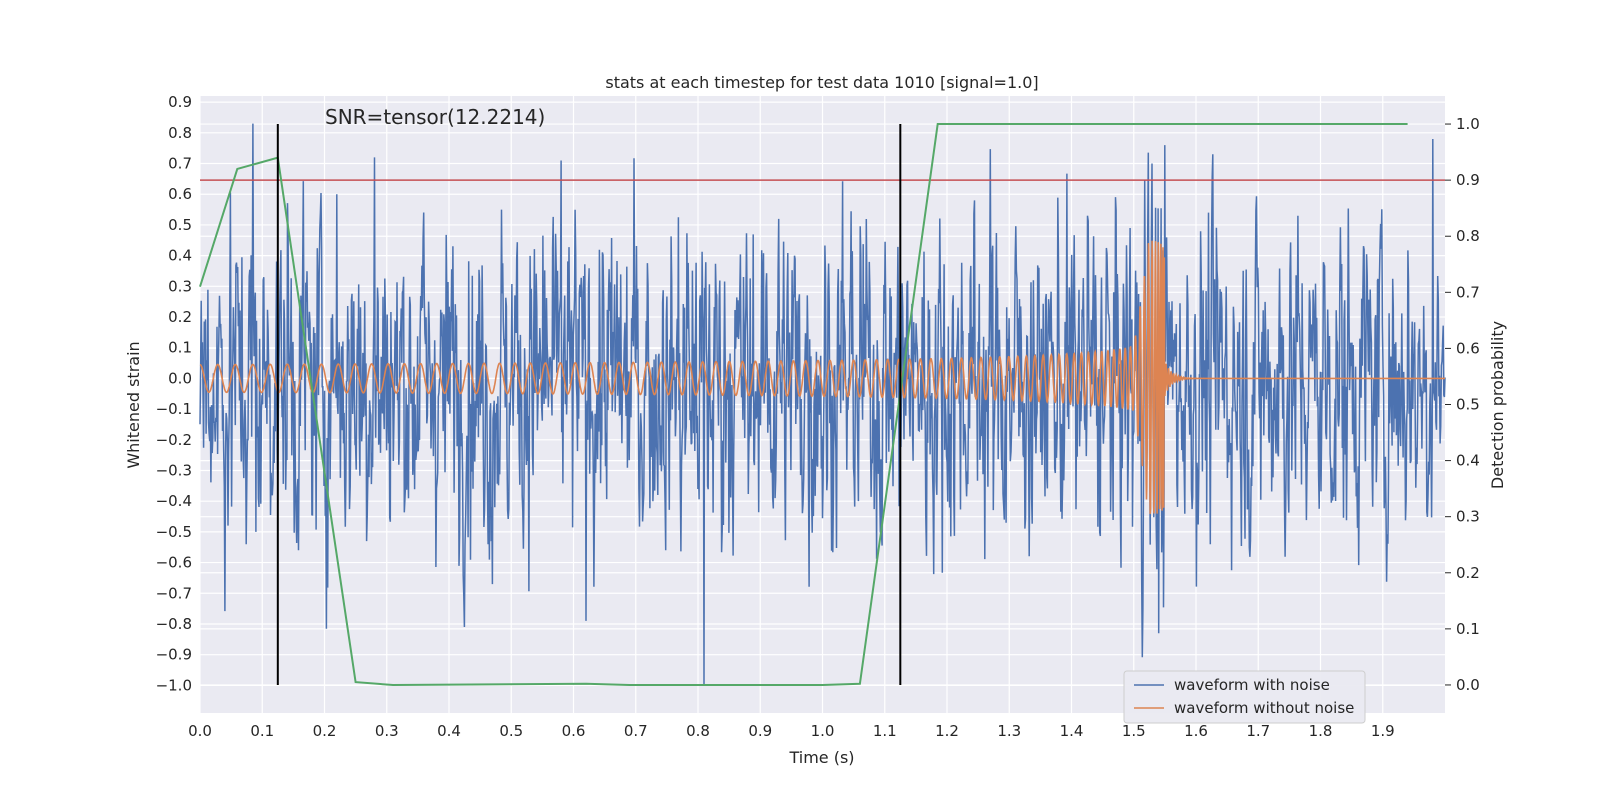 The image size is (1600, 800). Describe the element at coordinates (180, 133) in the screenshot. I see `y-tick-label: 0.8` at that location.